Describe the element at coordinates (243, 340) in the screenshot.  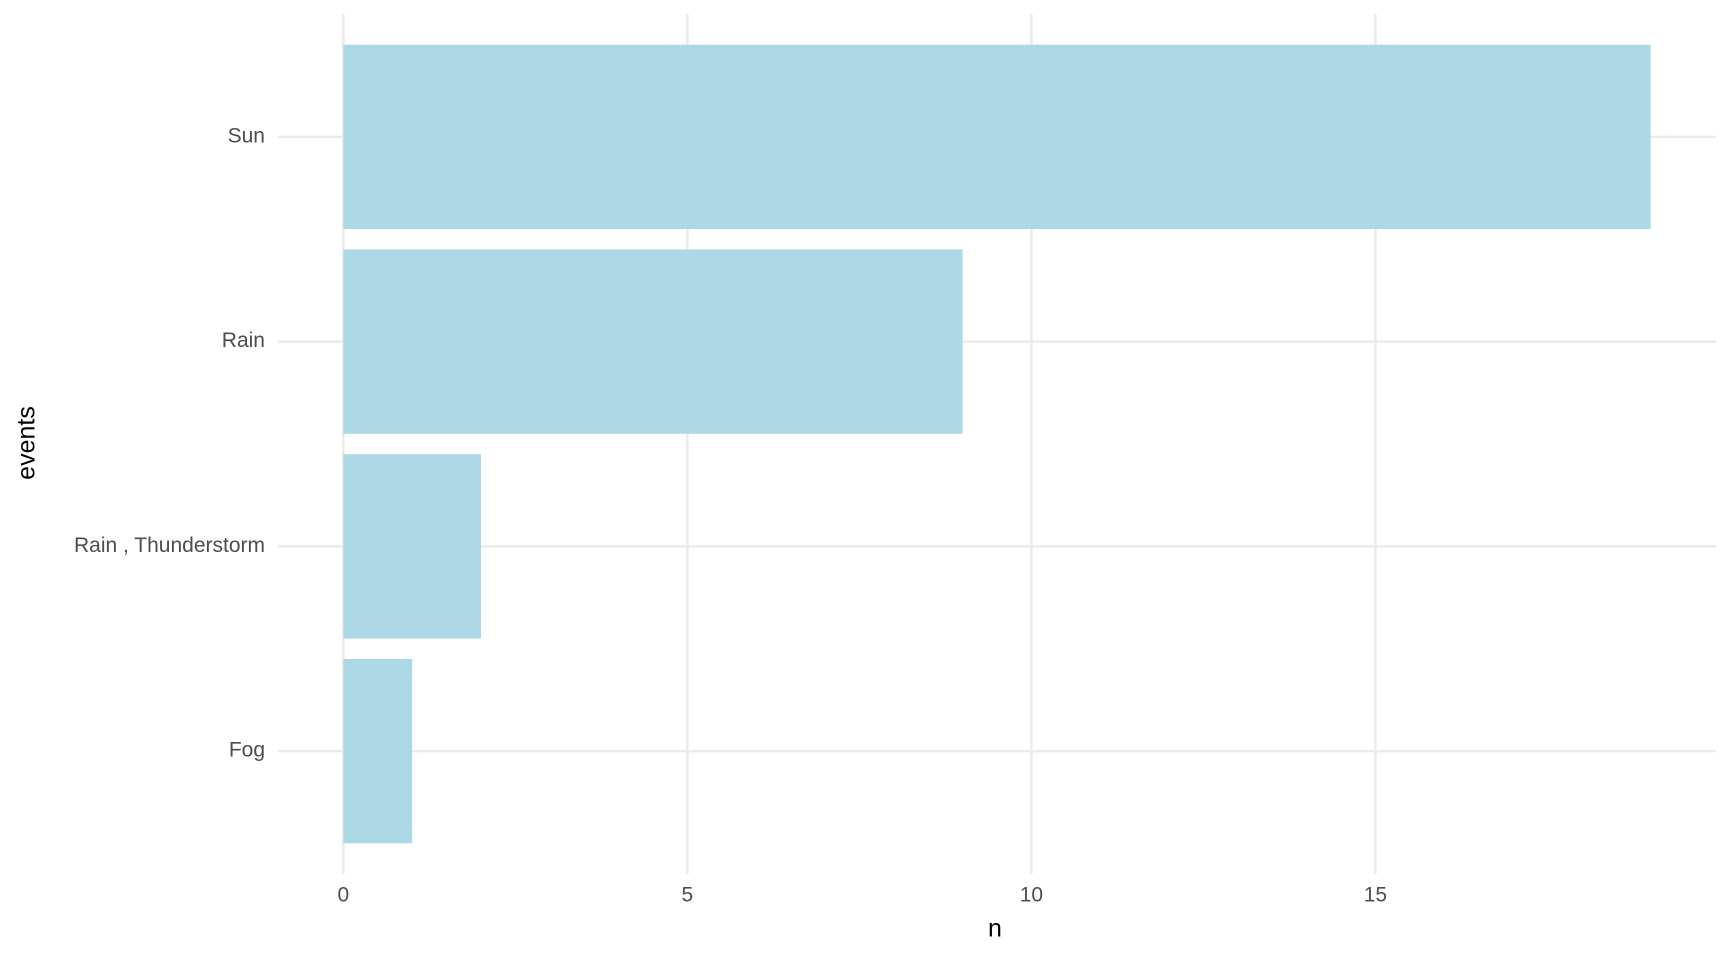
I see `y-tick-label: Rain` at that location.